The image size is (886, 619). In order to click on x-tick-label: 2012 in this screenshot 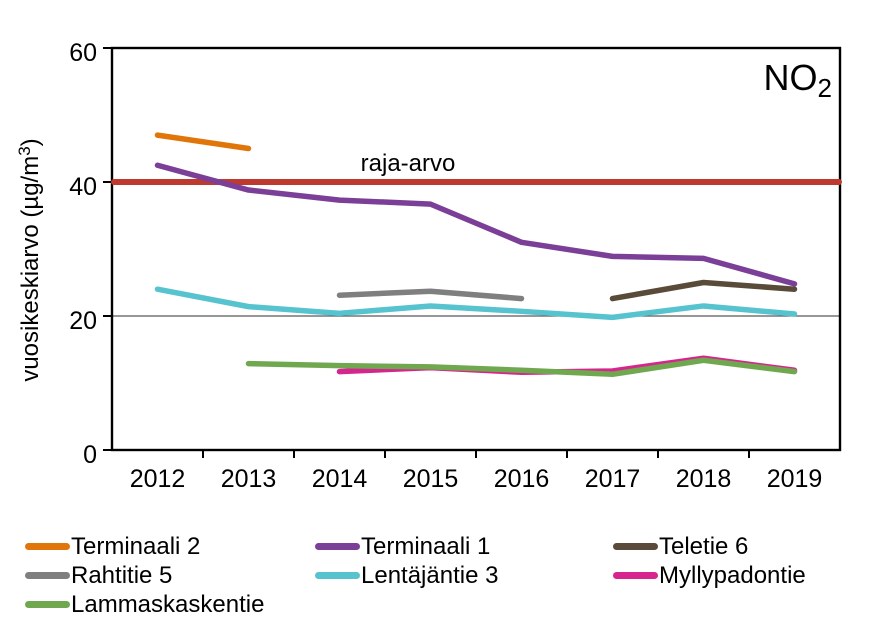, I will do `click(158, 479)`.